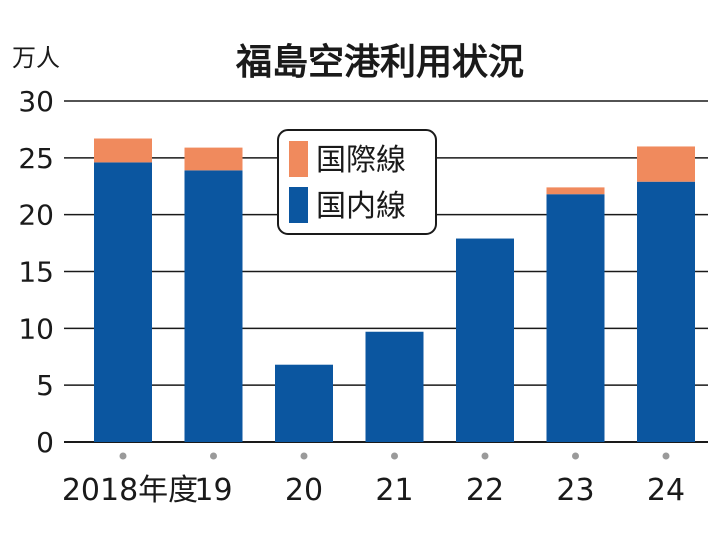  I want to click on y-tick-label: 20, so click(36, 215).